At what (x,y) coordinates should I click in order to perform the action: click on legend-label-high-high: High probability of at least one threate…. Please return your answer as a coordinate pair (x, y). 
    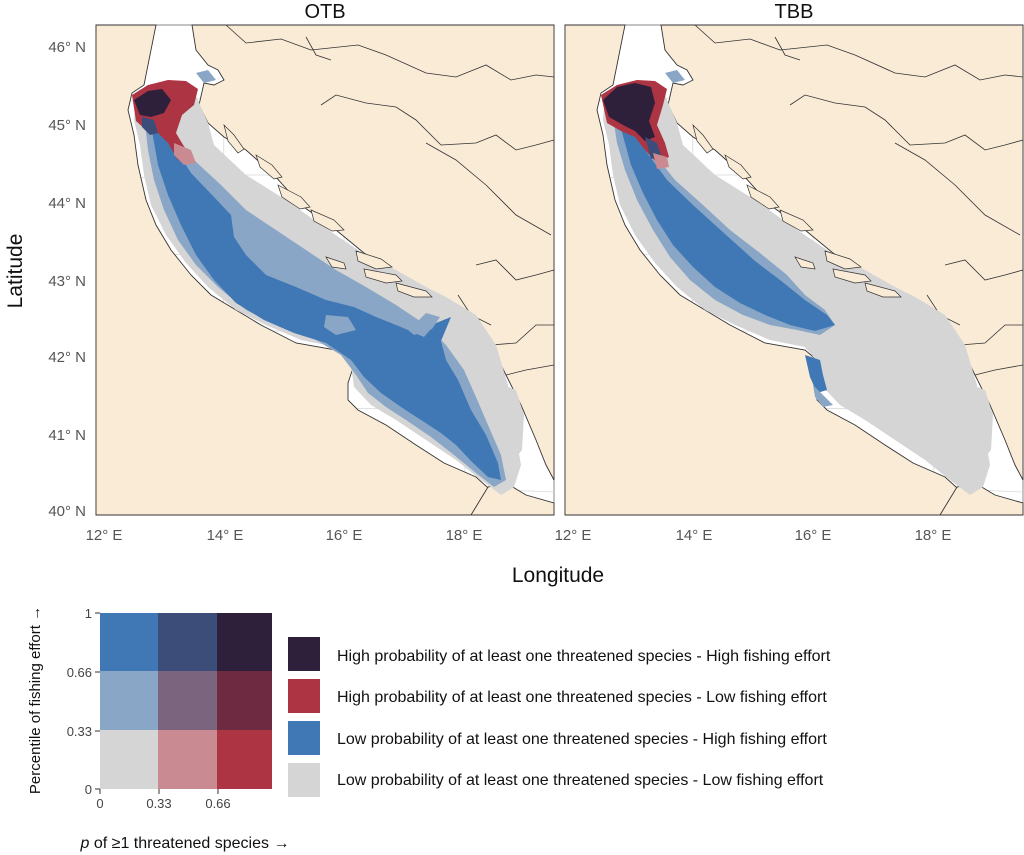
    Looking at the image, I should click on (584, 656).